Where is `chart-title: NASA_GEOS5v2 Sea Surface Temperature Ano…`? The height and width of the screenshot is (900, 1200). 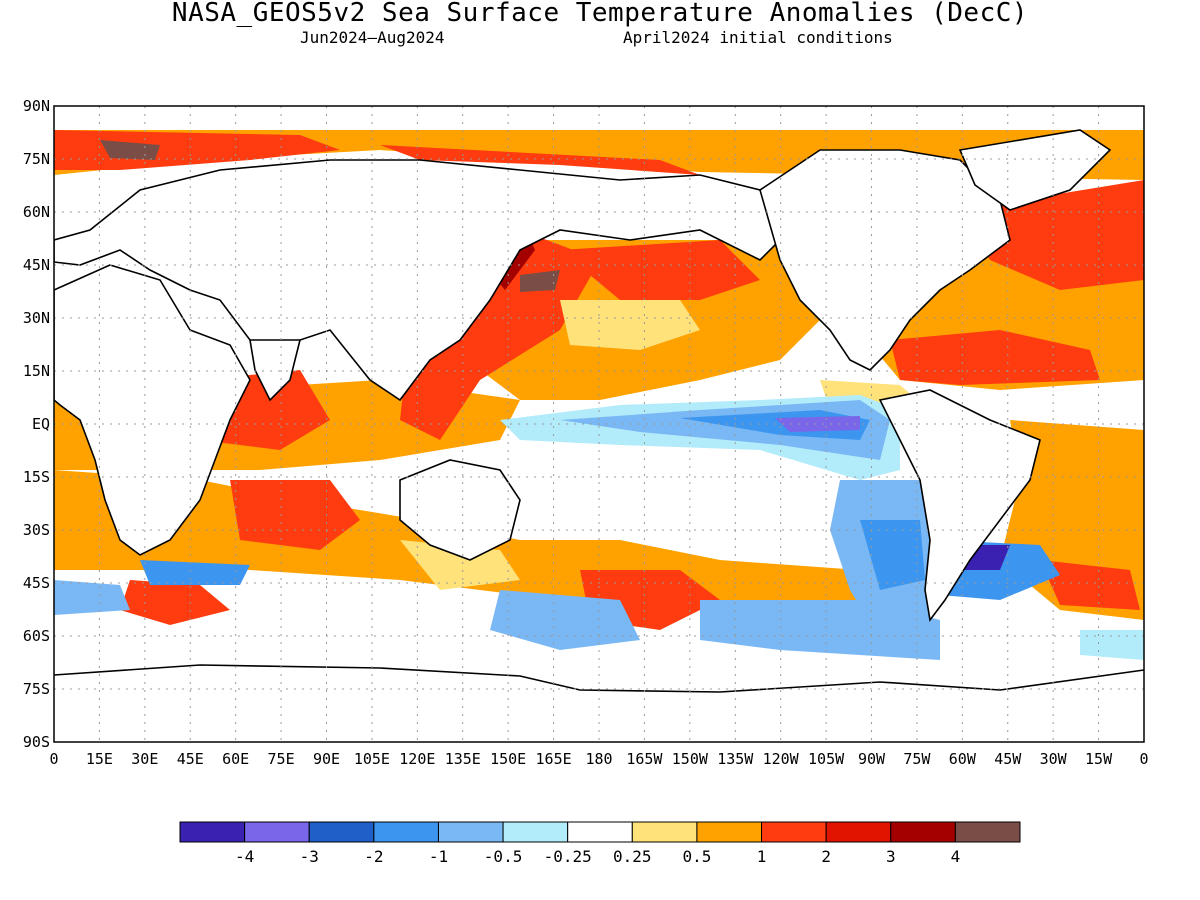
chart-title: NASA_GEOS5v2 Sea Surface Temperature Ano… is located at coordinates (600, 14).